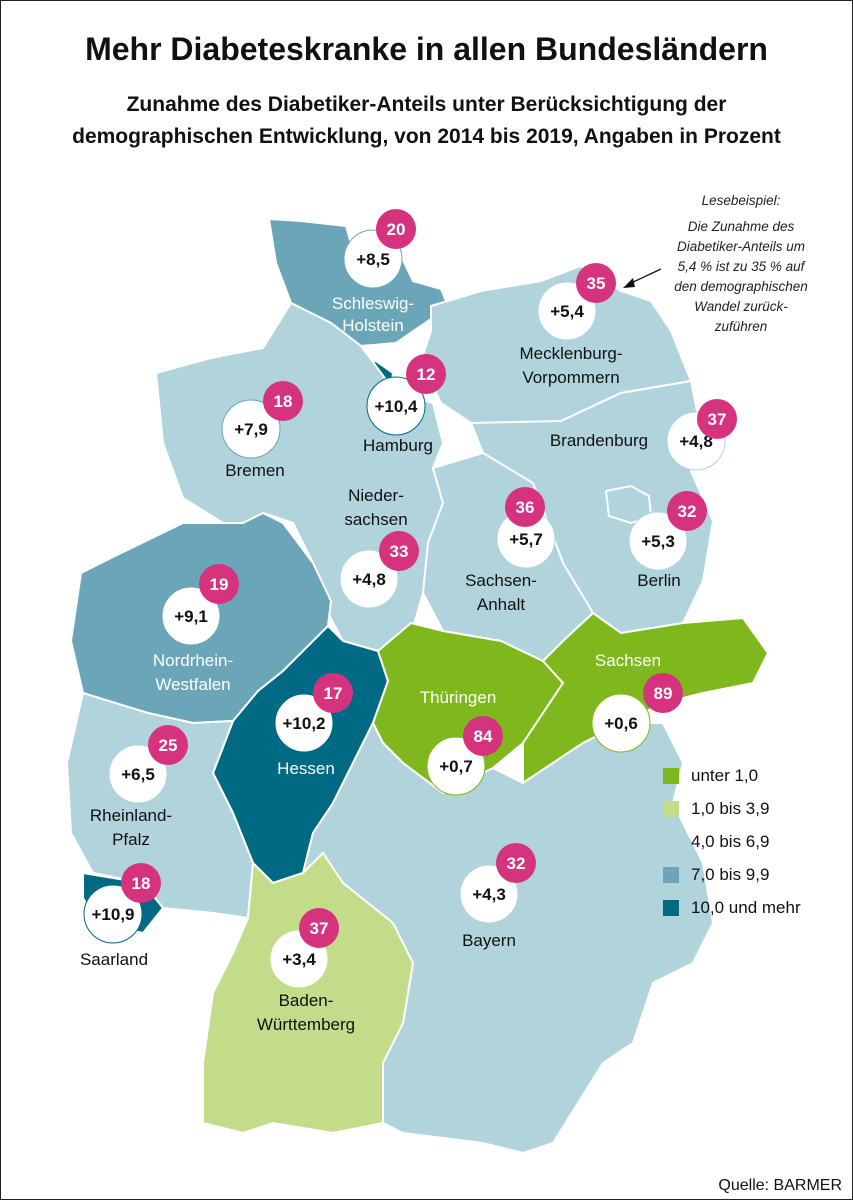 The height and width of the screenshot is (1200, 853). What do you see at coordinates (375, 519) in the screenshot?
I see `state-label: sachsen` at bounding box center [375, 519].